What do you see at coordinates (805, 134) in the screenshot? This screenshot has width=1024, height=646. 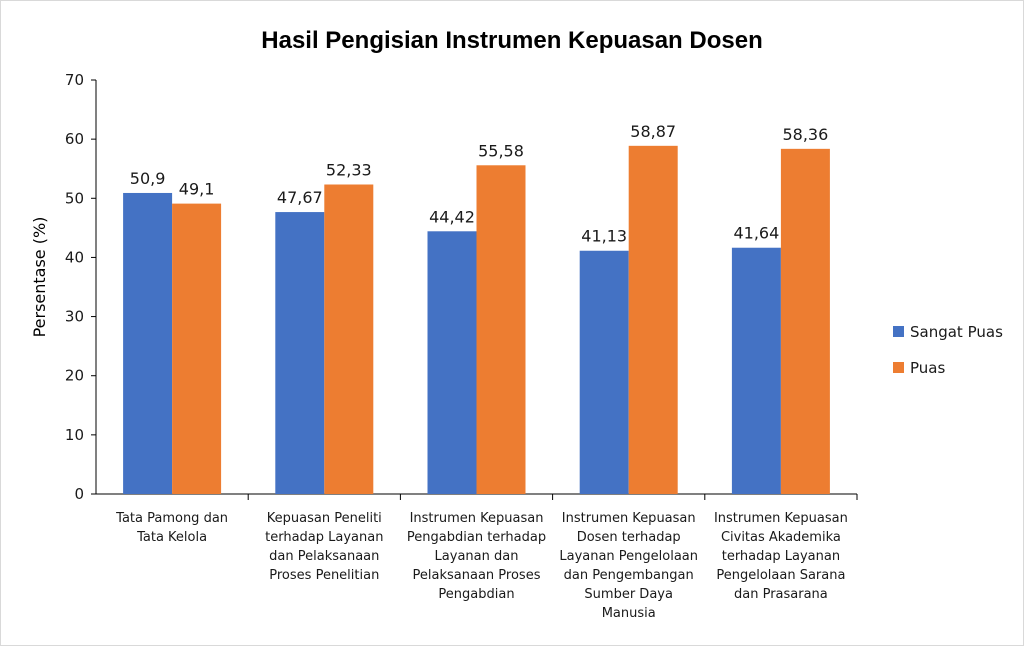 I see `data-label: 58,36` at bounding box center [805, 134].